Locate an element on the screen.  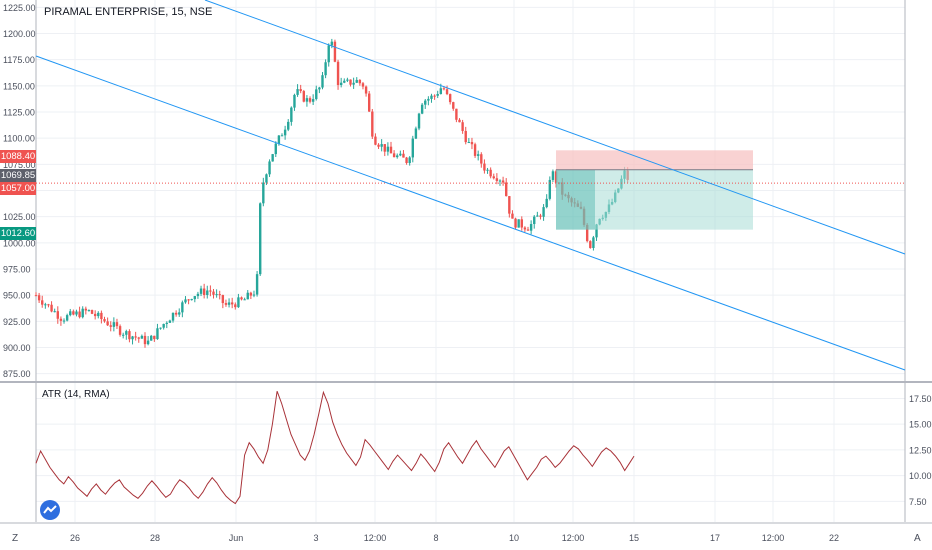
atr-y-tick-label: 7.50 is located at coordinates (918, 502).